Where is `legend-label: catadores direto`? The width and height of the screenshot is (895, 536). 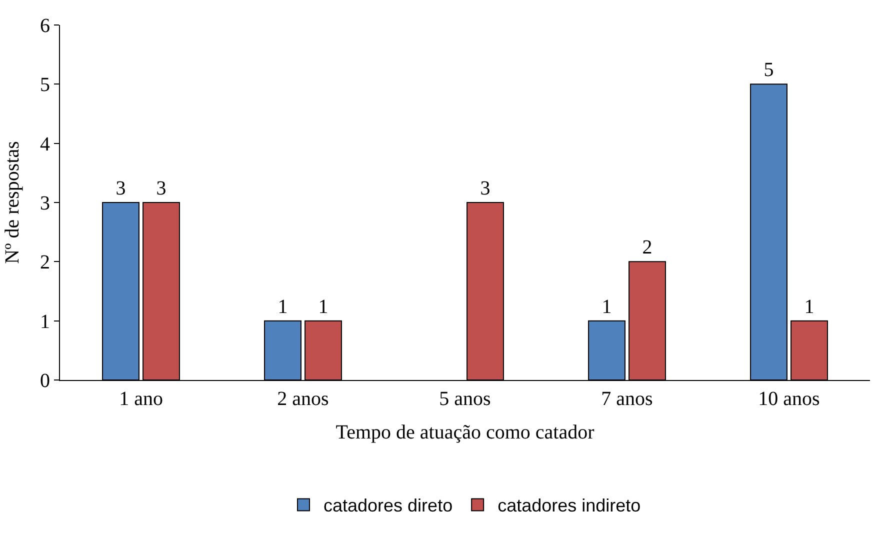
legend-label: catadores direto is located at coordinates (388, 506).